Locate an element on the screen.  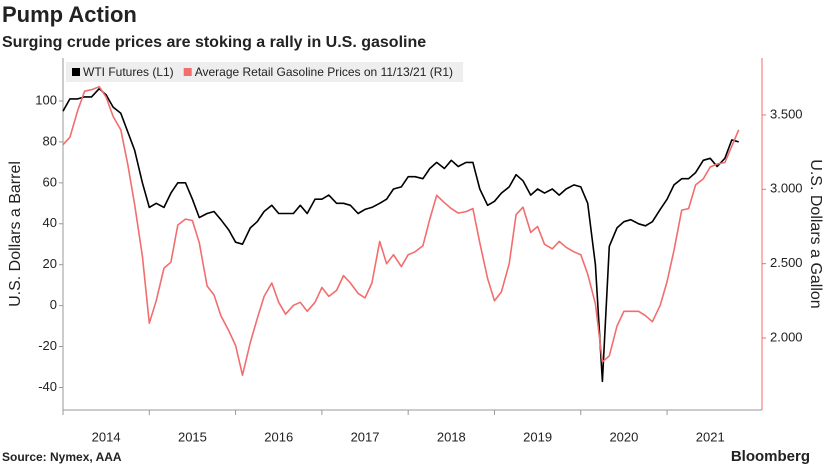
y-axis-label: U.S. Dollars a Barrel is located at coordinates (15, 234).